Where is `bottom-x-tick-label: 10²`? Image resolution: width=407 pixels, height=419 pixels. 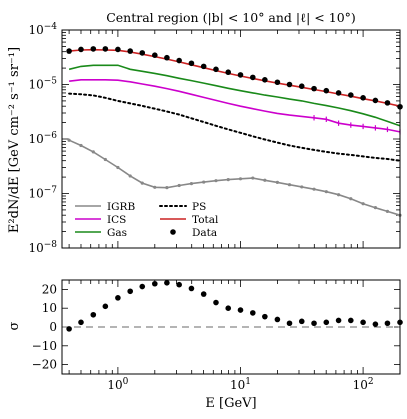 bottom-x-tick-label: 10² is located at coordinates (363, 384).